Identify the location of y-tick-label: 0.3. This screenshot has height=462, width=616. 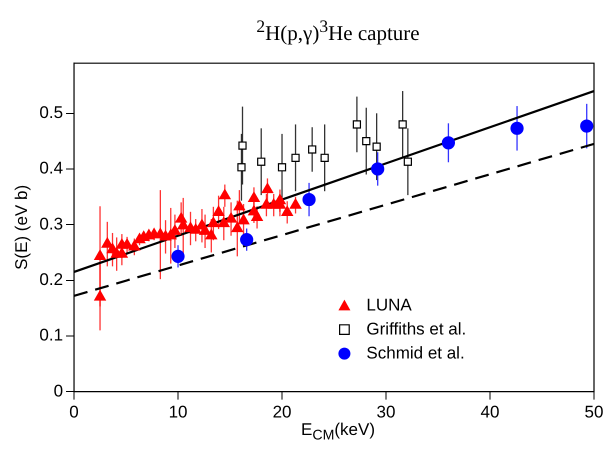
(51, 224).